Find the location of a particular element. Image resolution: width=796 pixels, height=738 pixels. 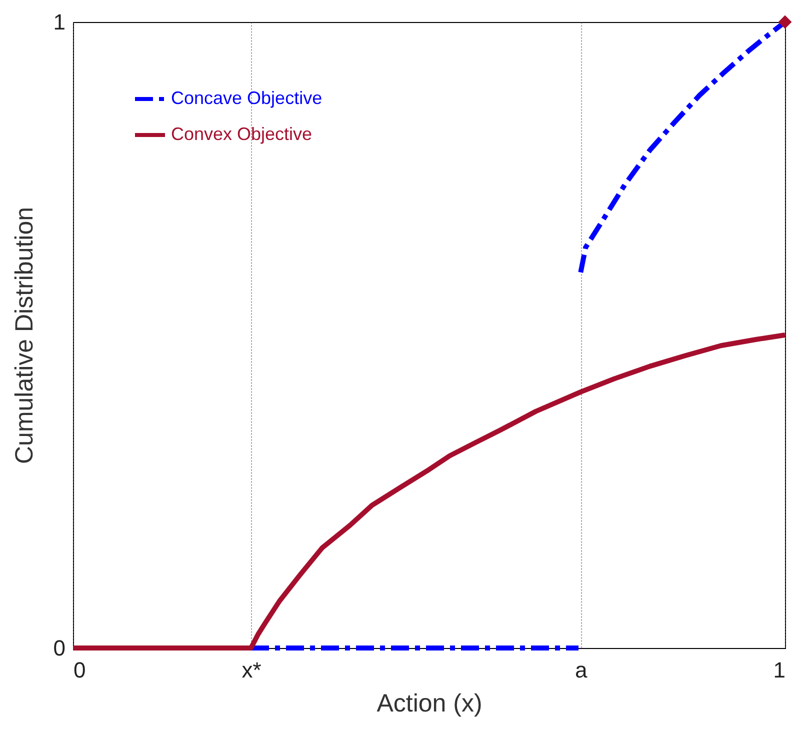

x-axis-title: Action (x) is located at coordinates (429, 704).